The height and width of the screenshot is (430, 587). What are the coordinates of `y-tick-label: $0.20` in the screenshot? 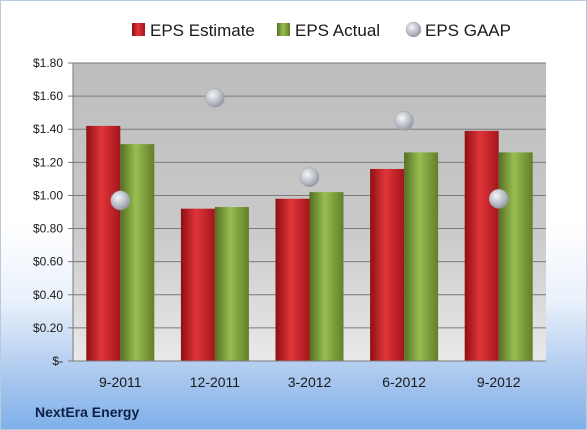 It's located at (48, 328).